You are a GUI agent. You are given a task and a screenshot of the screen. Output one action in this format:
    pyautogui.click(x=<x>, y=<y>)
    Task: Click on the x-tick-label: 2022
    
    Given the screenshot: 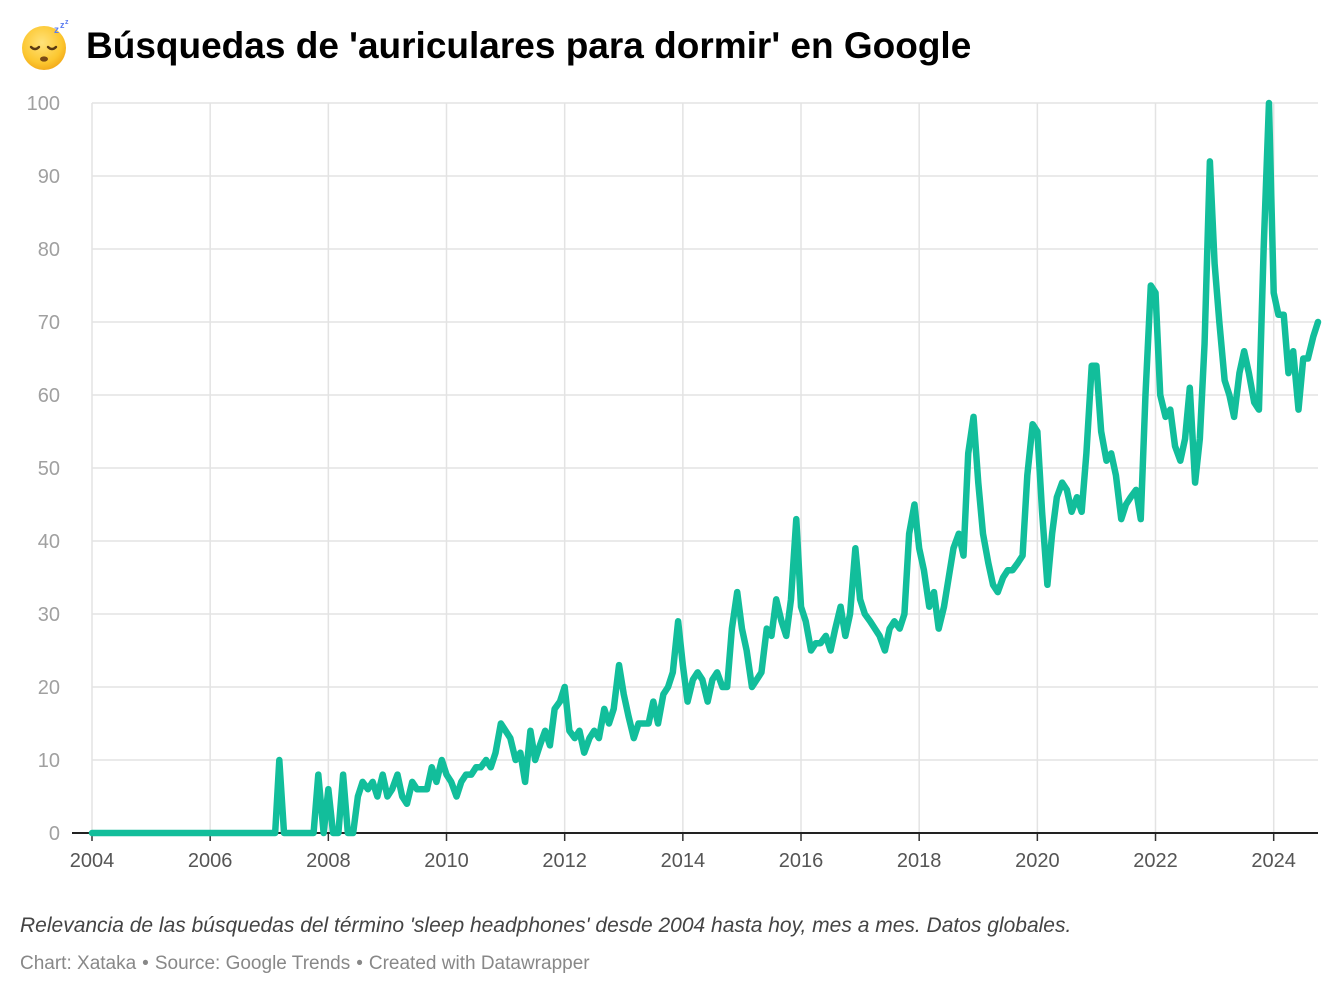 What is the action you would take?
    pyautogui.click(x=1155, y=861)
    